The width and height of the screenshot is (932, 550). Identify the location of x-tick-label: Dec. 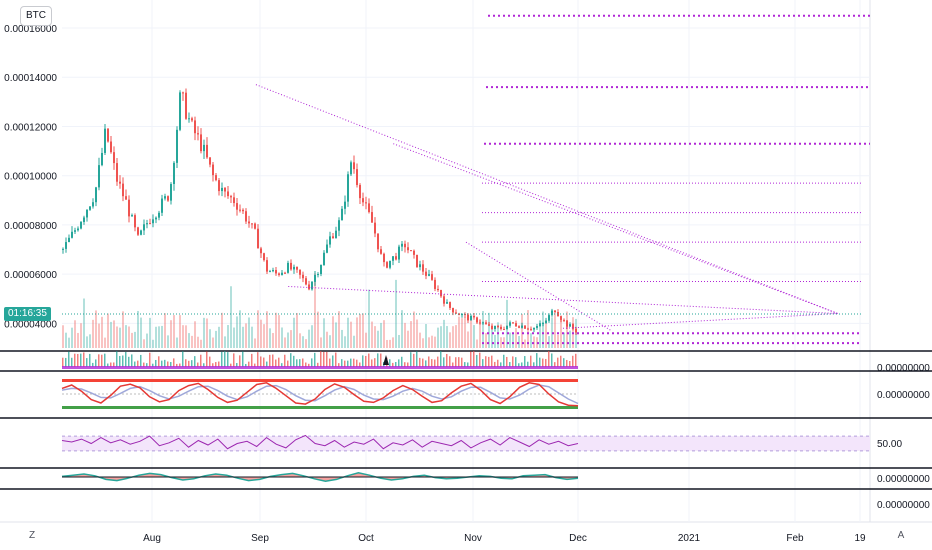
(578, 538).